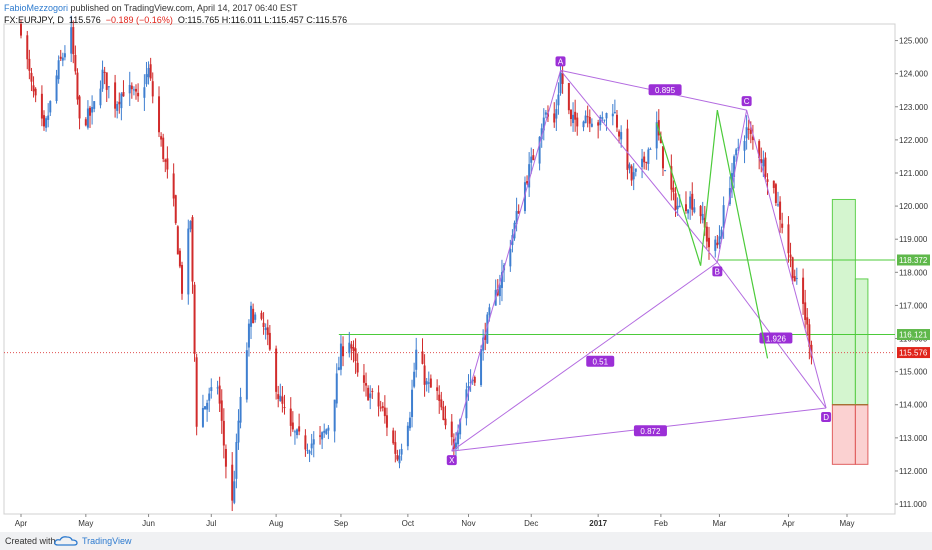 The height and width of the screenshot is (550, 932). What do you see at coordinates (776, 339) in the screenshot?
I see `ratio-label: 1.926` at bounding box center [776, 339].